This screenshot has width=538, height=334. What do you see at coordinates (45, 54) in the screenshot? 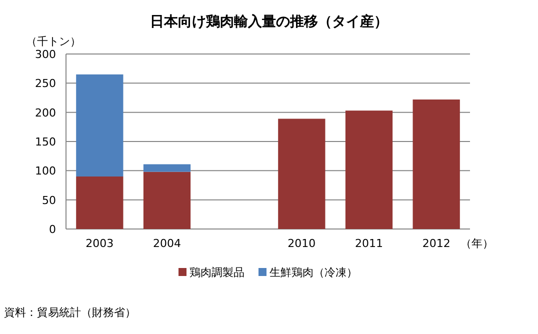
I see `y-tick-label: 300` at bounding box center [45, 54].